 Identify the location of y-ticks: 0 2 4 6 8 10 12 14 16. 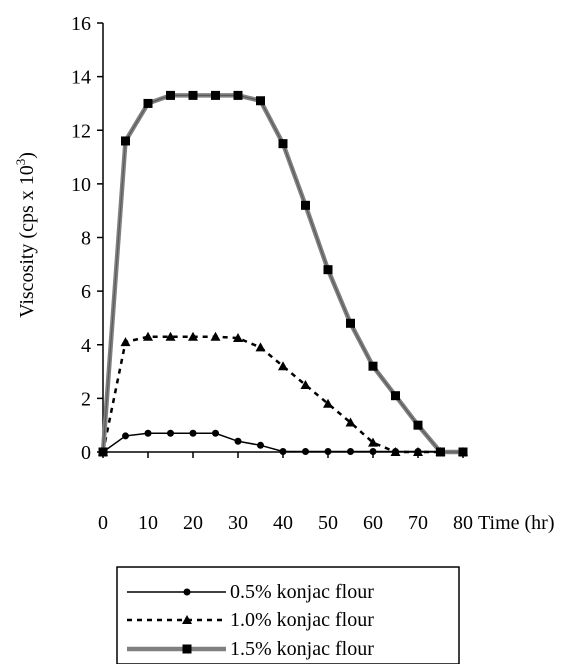
(87, 238).